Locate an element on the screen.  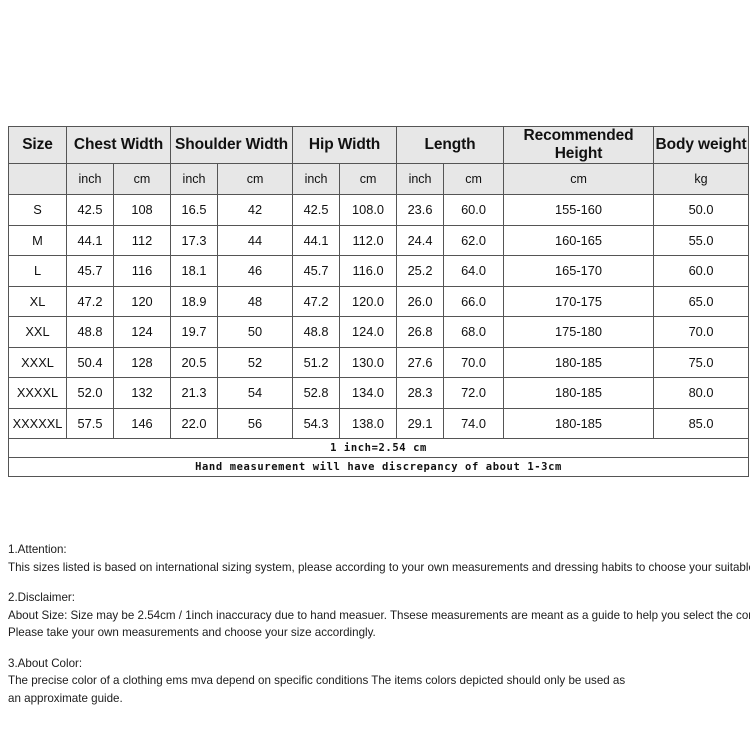
cell-chest-cm: 128 is located at coordinates (142, 362).